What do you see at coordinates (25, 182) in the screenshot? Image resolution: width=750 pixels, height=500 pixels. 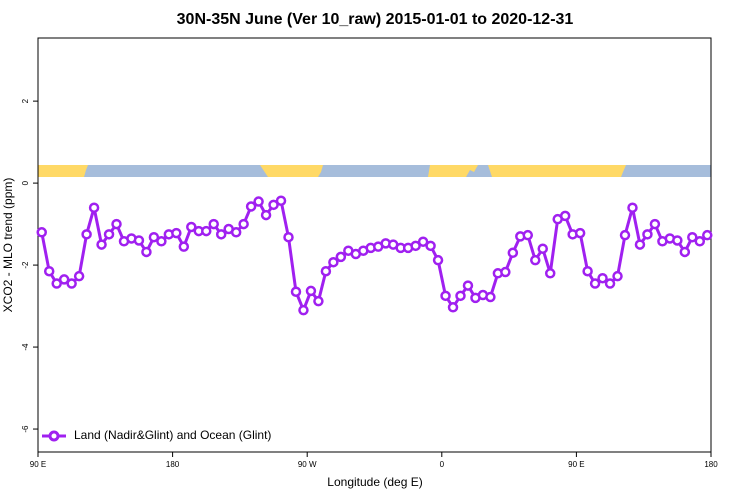 I see `y-tick-label: 0` at bounding box center [25, 182].